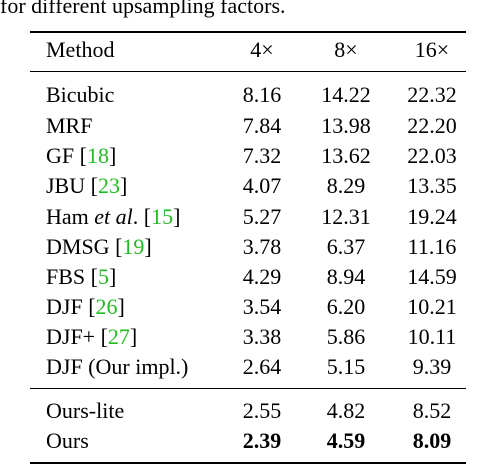 The height and width of the screenshot is (468, 480). What do you see at coordinates (73, 336) in the screenshot?
I see `method-label: DJF+` at bounding box center [73, 336].